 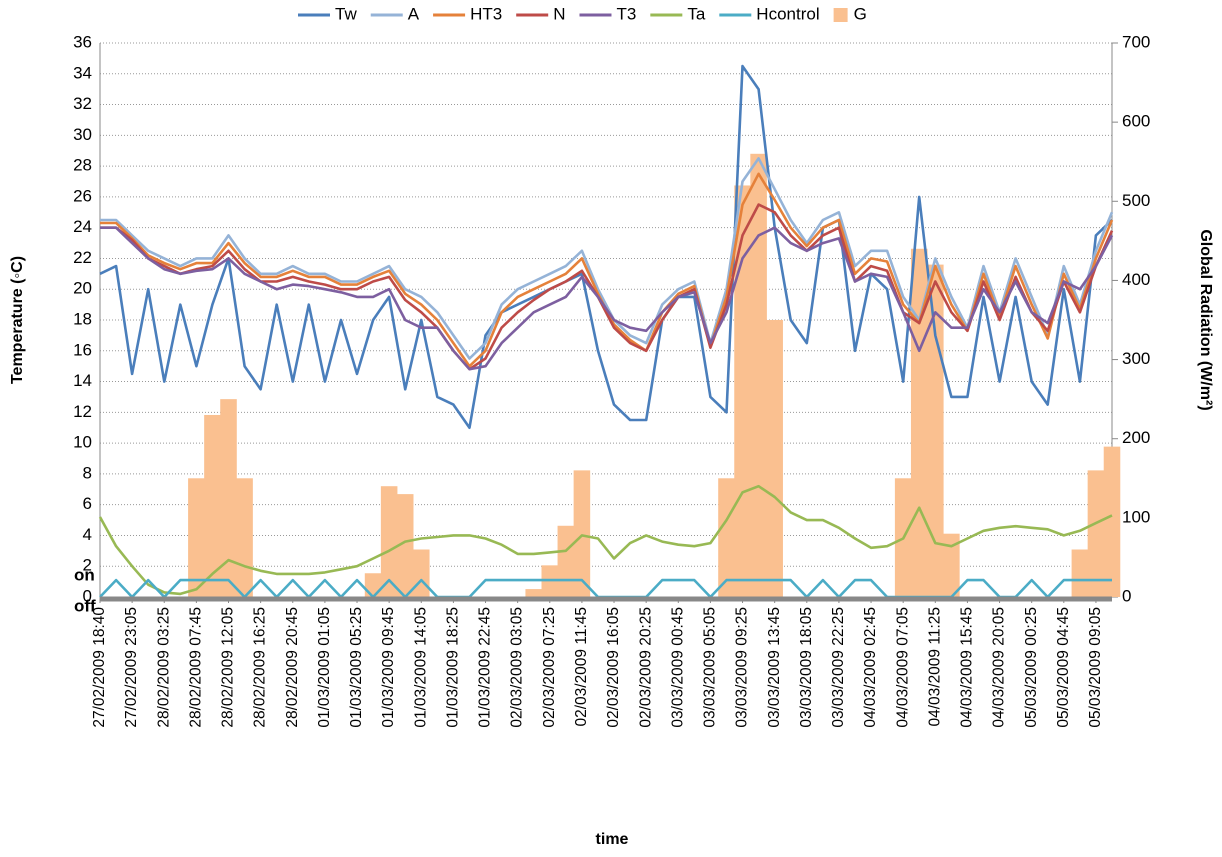 I want to click on x-tick-label: 05/03/2009 04:45, so click(x=1063, y=667).